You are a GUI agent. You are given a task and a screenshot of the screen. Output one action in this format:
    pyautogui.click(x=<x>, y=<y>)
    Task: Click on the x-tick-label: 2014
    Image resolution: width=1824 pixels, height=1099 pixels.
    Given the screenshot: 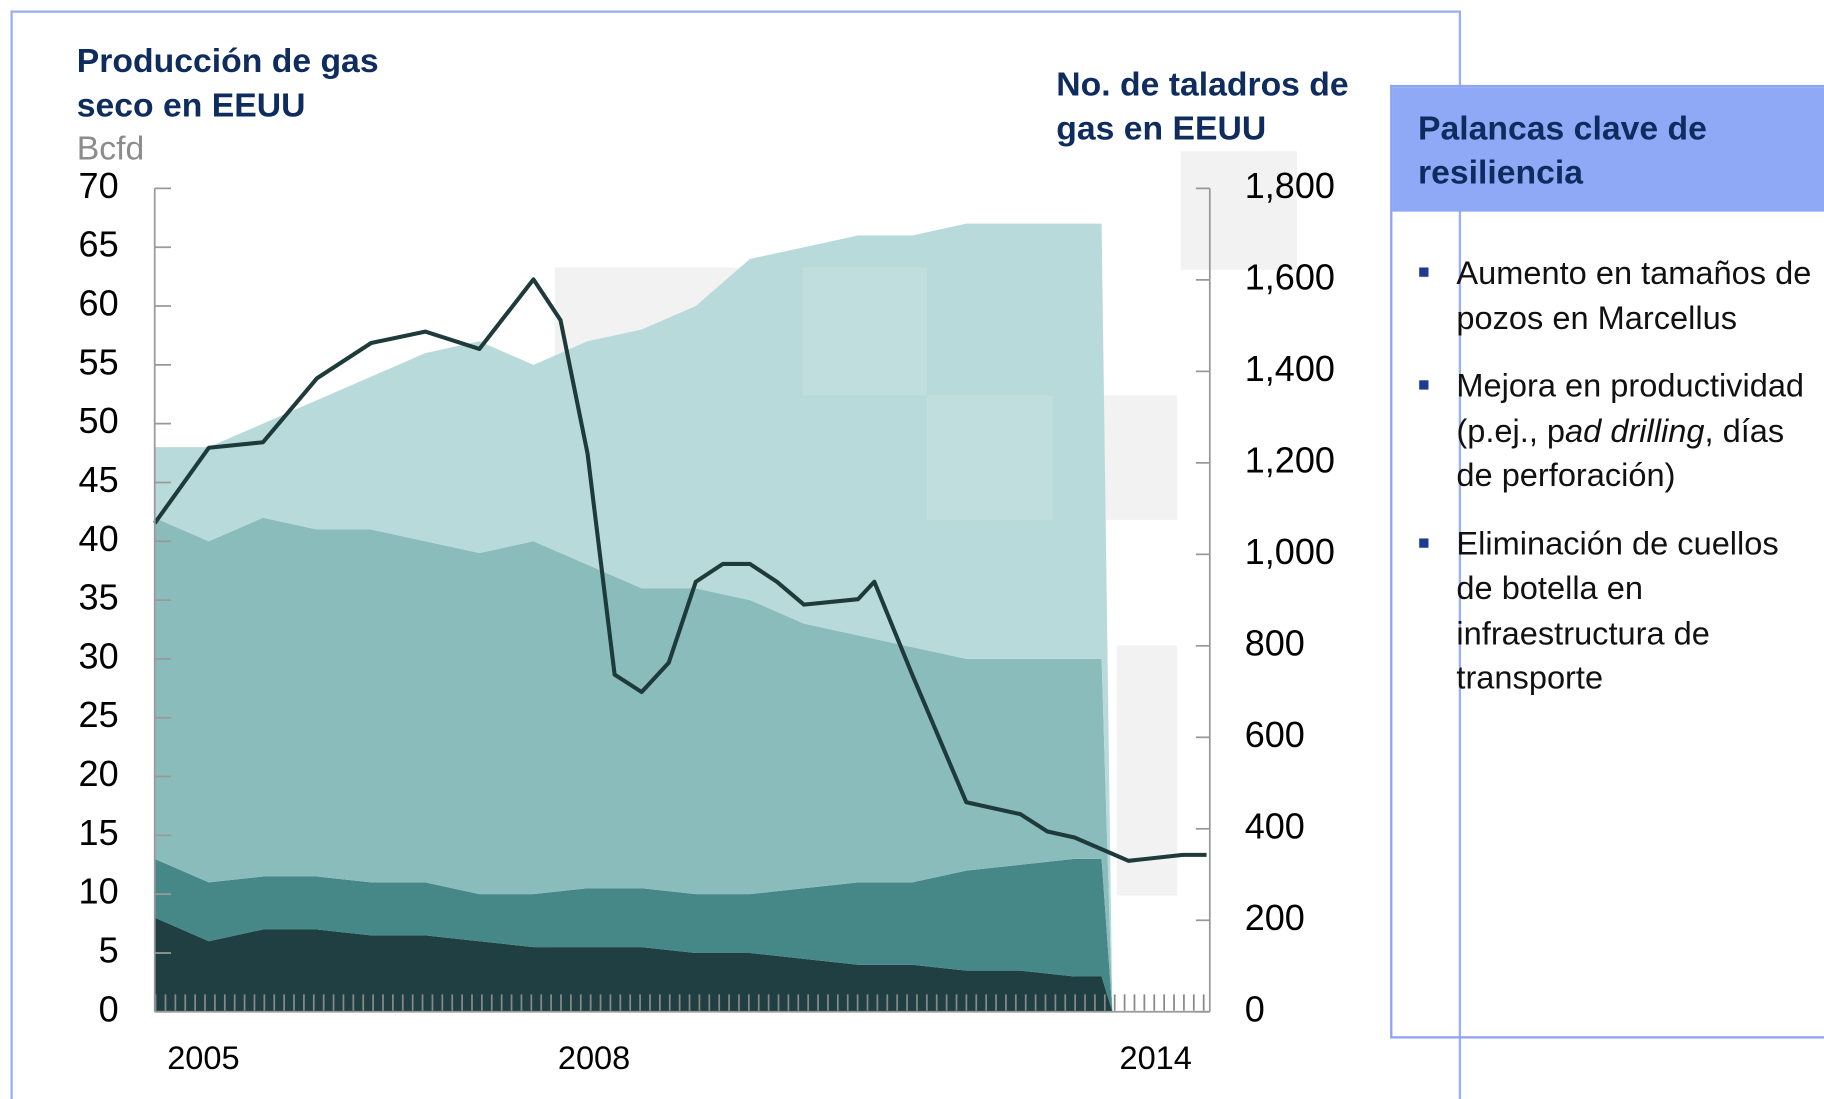 What is the action you would take?
    pyautogui.click(x=1155, y=1058)
    